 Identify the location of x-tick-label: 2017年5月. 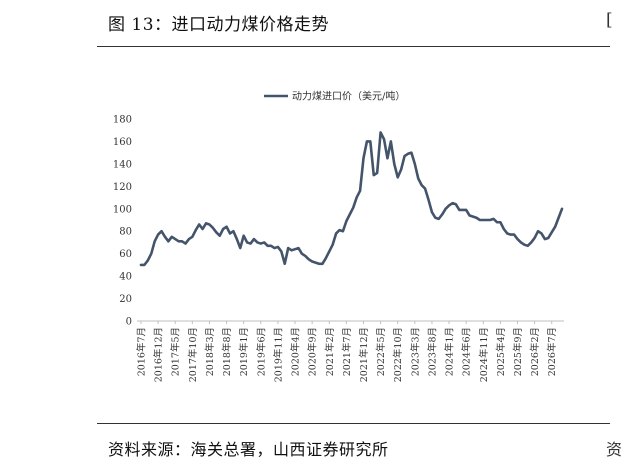
(176, 351).